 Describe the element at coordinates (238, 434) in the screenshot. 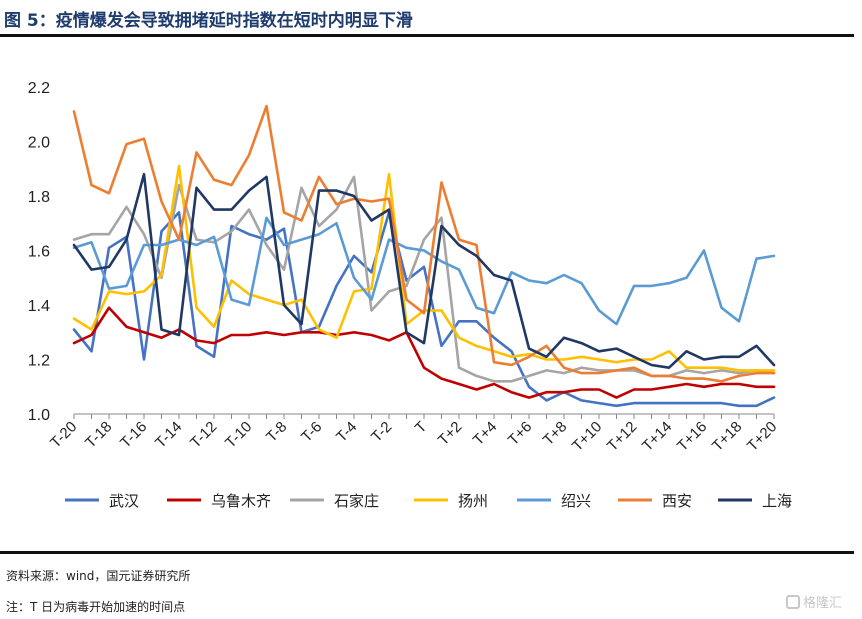

I see `x-tick-label: T-10` at that location.